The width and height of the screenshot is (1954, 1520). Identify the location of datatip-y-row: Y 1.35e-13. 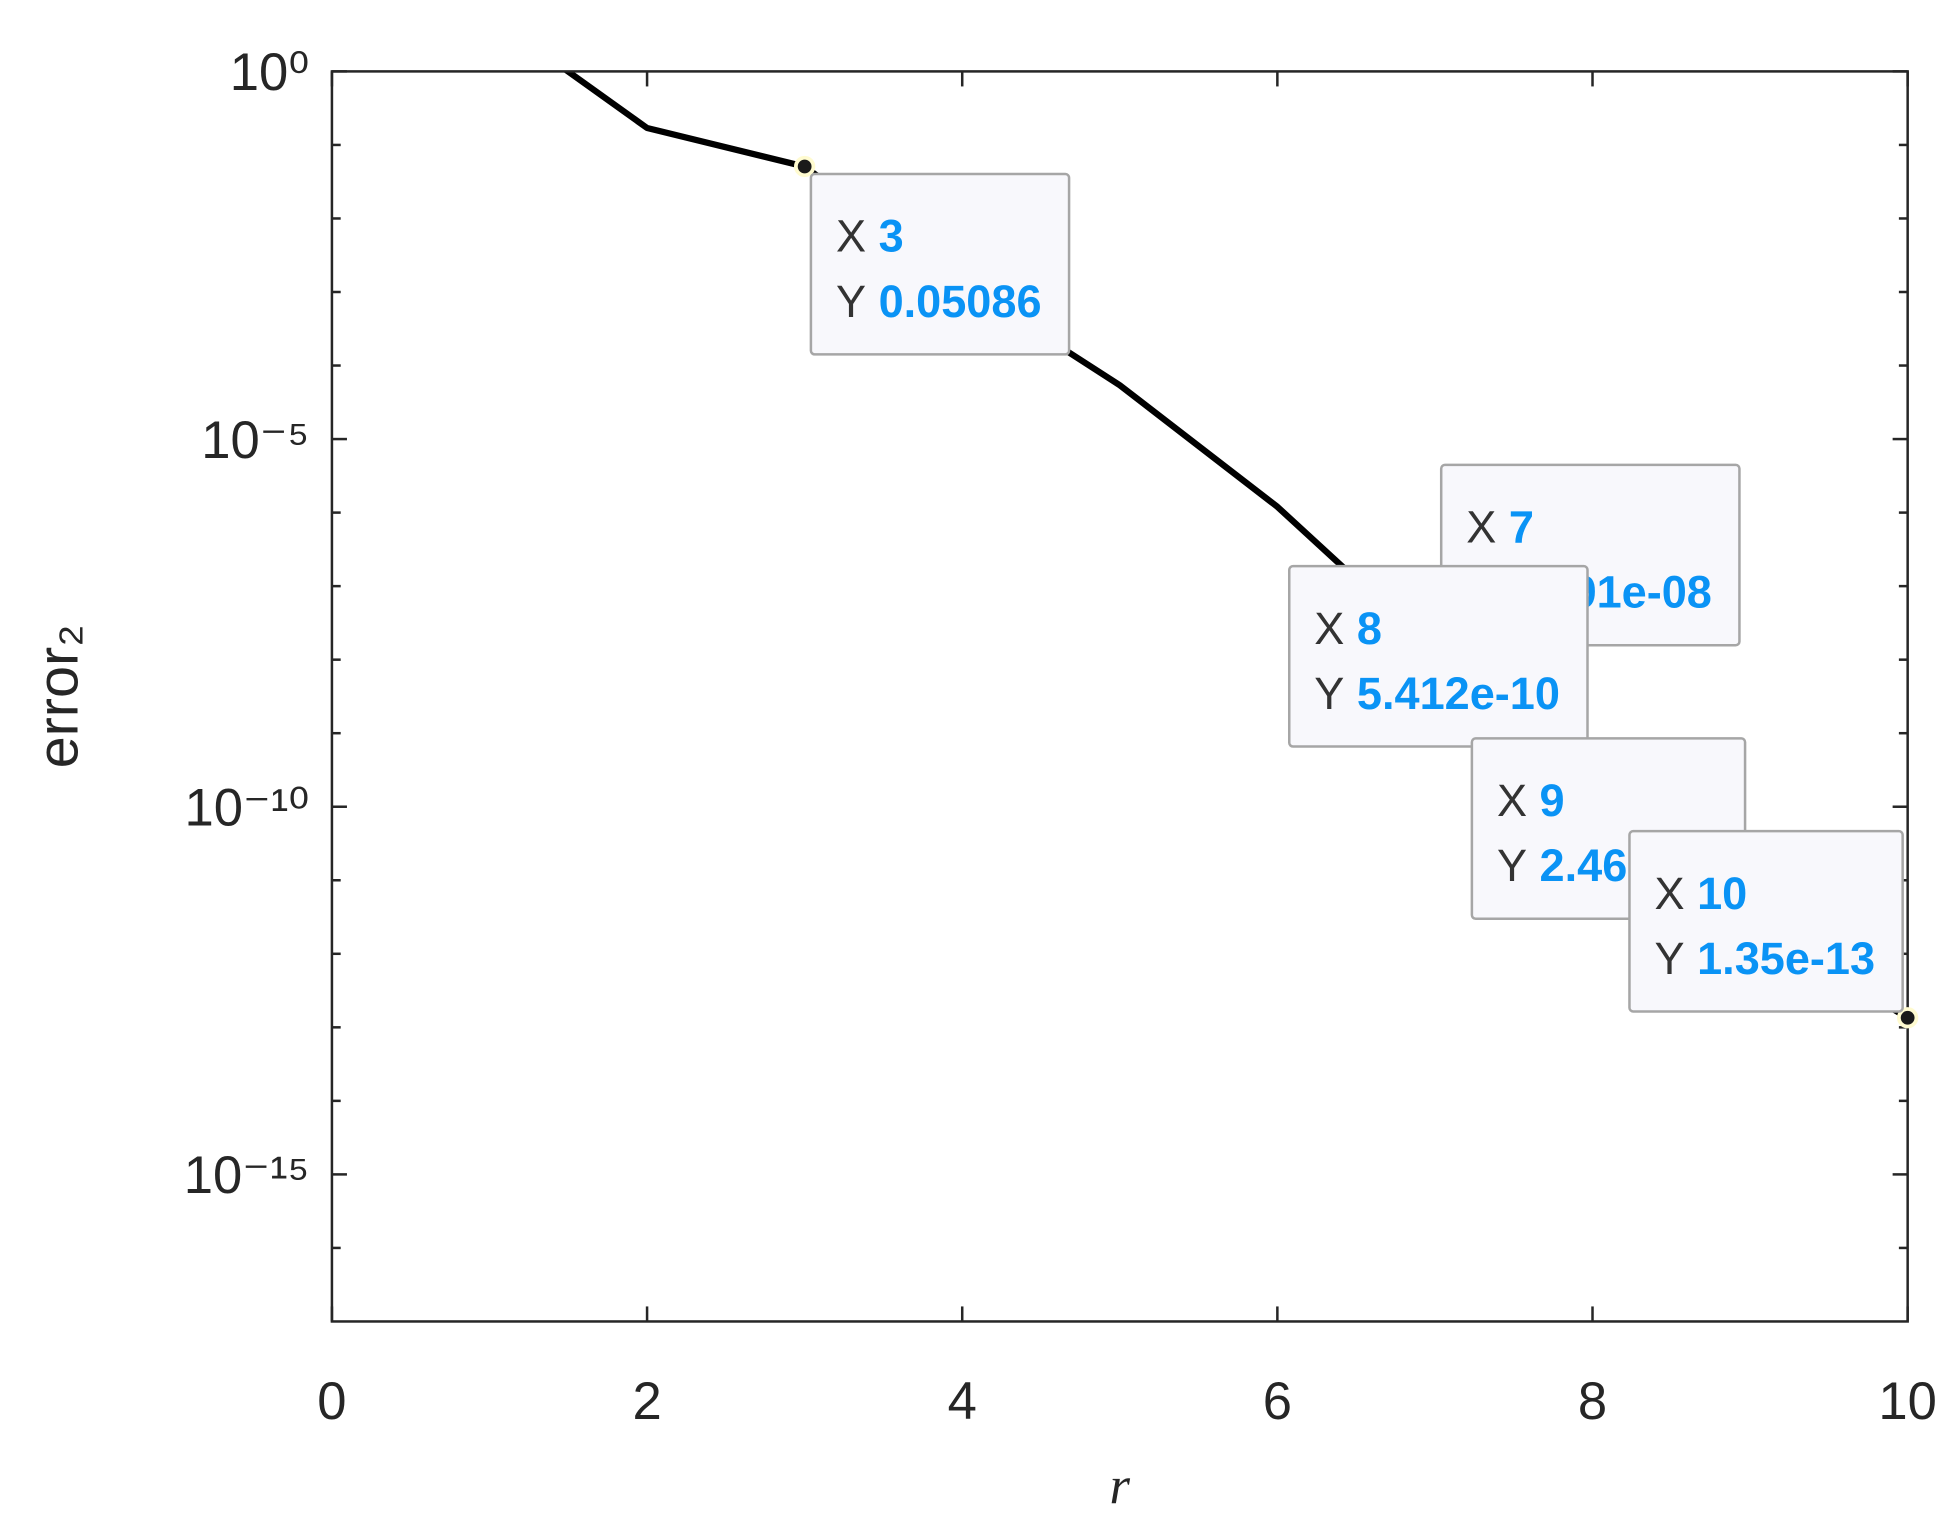
(1765, 958).